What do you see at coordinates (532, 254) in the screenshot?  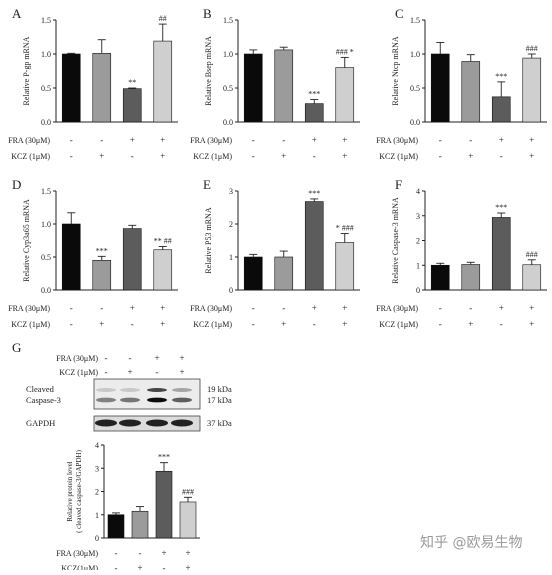 I see `significance-label: ###` at bounding box center [532, 254].